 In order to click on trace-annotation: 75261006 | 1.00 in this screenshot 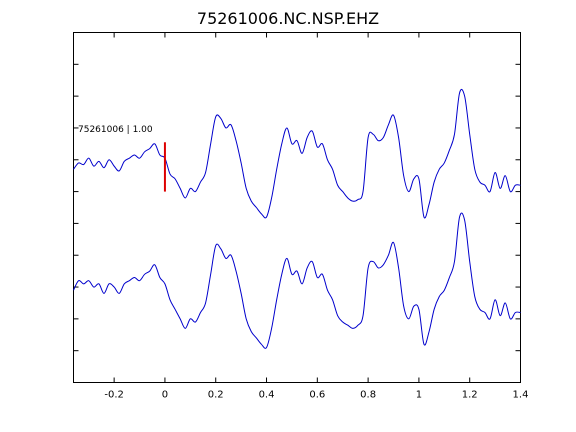, I will do `click(115, 130)`.